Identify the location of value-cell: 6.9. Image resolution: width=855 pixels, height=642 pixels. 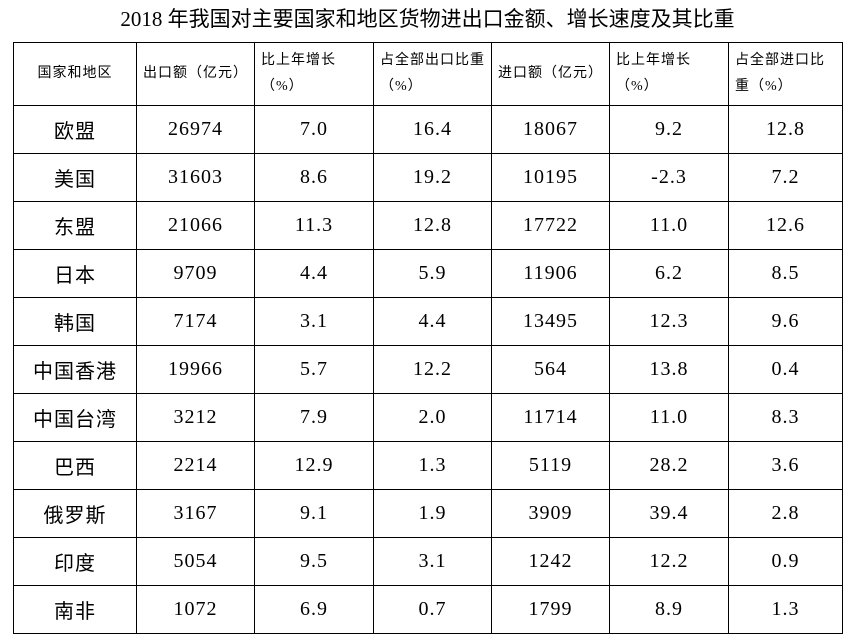
(314, 609).